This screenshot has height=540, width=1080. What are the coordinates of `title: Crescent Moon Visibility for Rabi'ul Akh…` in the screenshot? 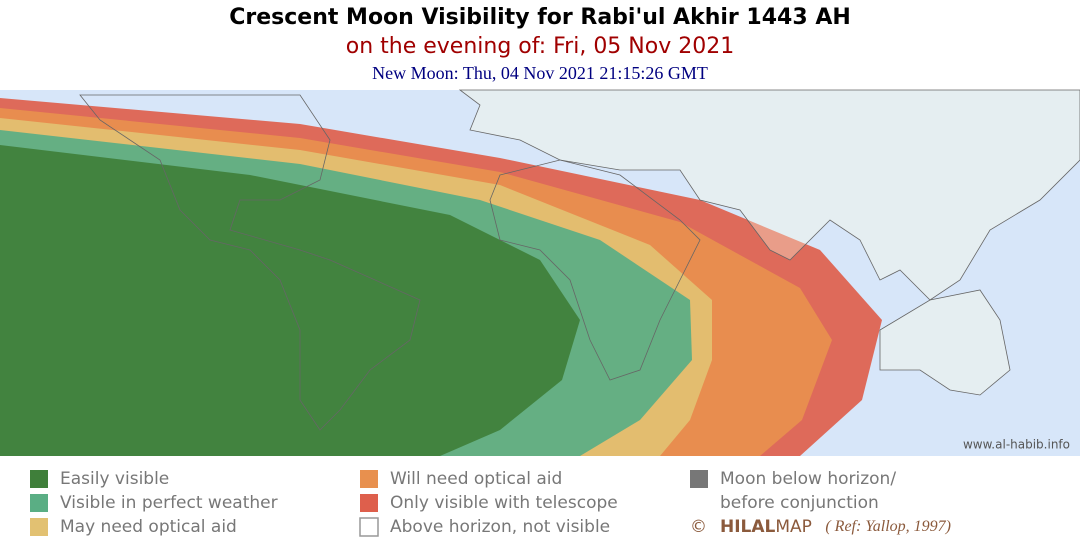 It's located at (540, 17).